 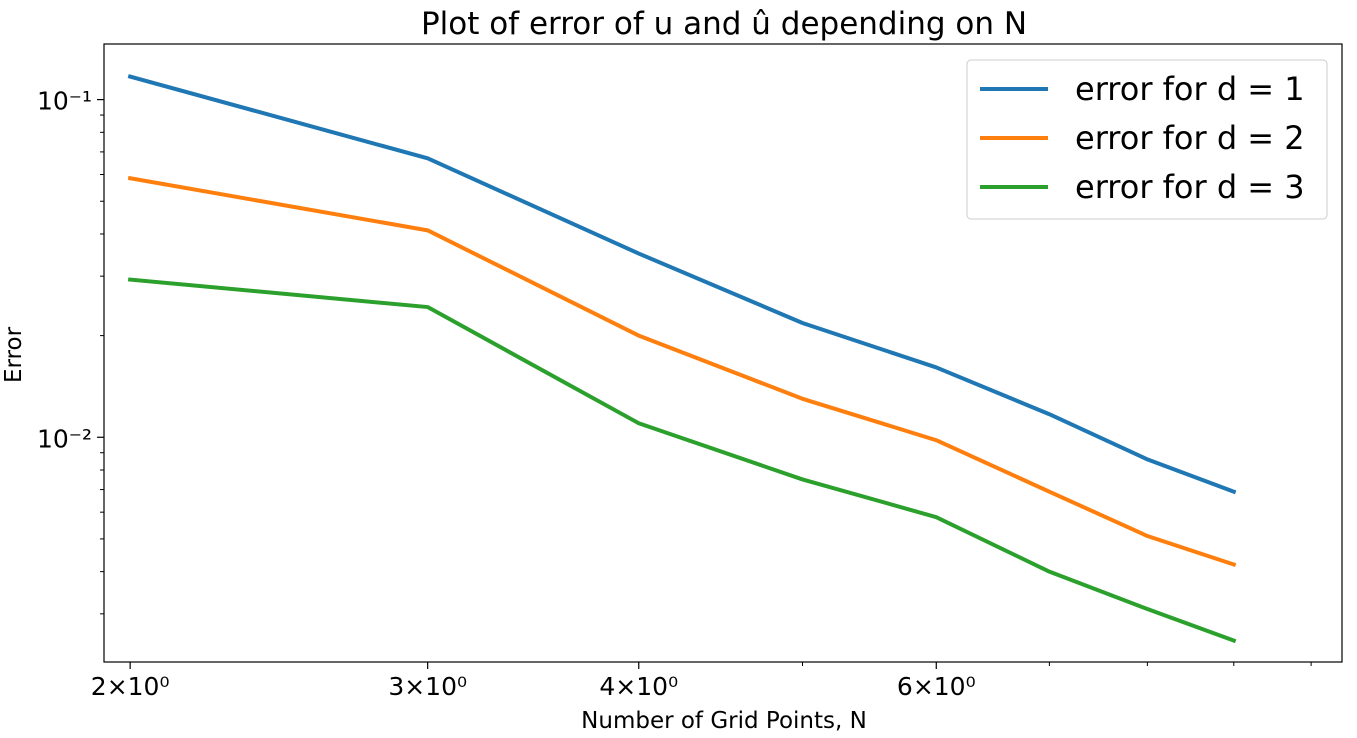 I want to click on y-tick-label: 10⁻², so click(x=64, y=438).